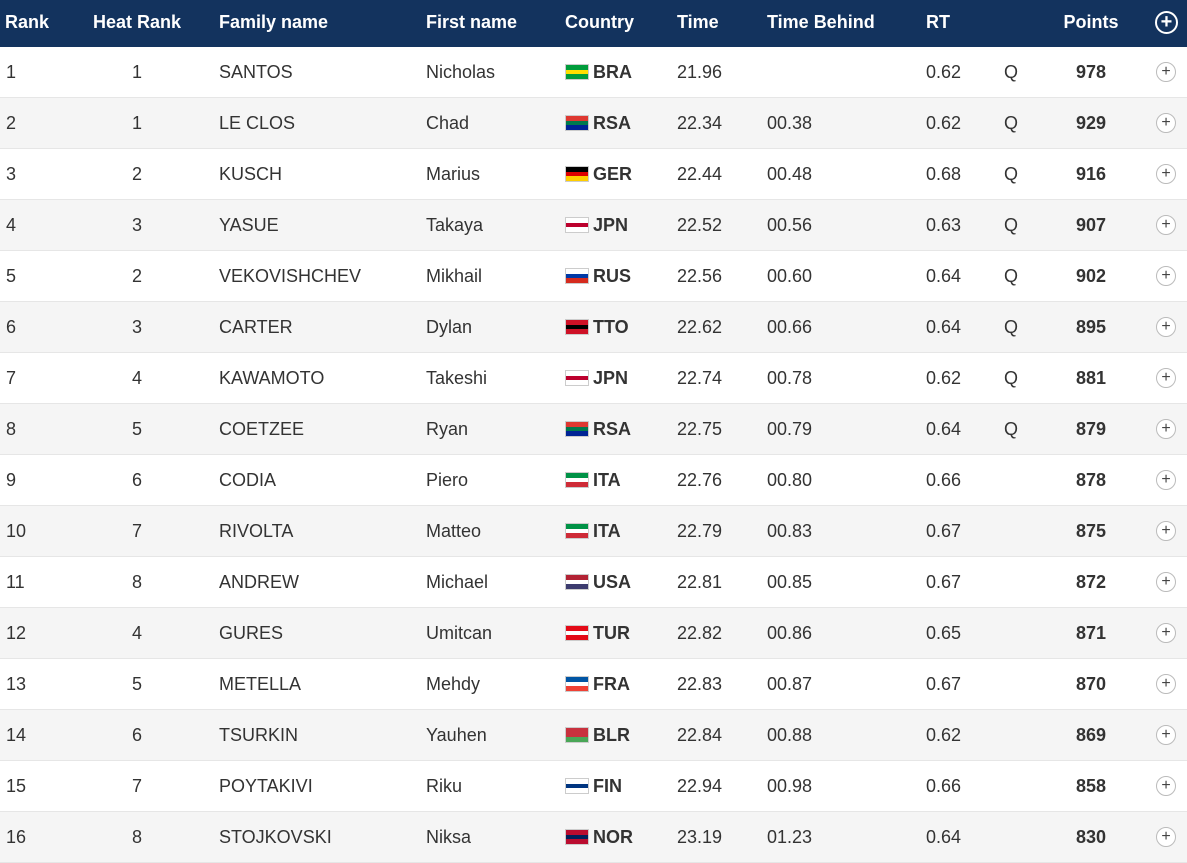 The width and height of the screenshot is (1187, 863). I want to click on rank: 10, so click(16, 531).